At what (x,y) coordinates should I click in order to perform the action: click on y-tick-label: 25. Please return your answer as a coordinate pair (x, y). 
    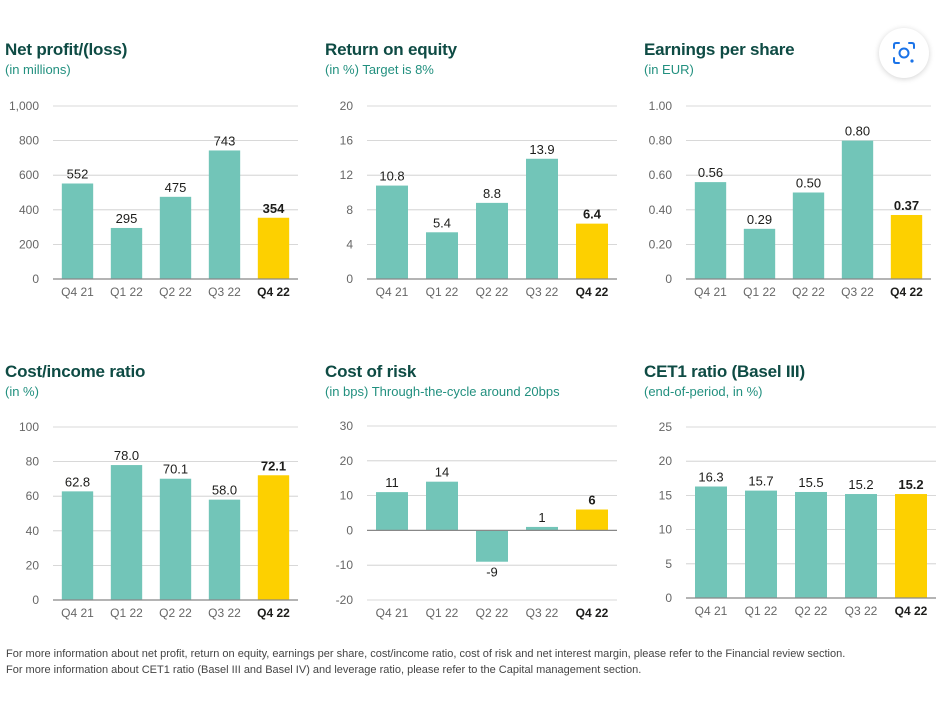
    Looking at the image, I should click on (666, 427).